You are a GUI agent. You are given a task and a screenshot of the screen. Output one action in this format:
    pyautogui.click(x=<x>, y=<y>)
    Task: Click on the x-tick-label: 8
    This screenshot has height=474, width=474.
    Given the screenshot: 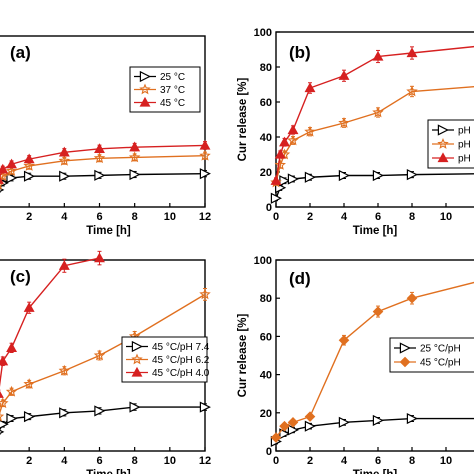 What is the action you would take?
    pyautogui.click(x=412, y=217)
    